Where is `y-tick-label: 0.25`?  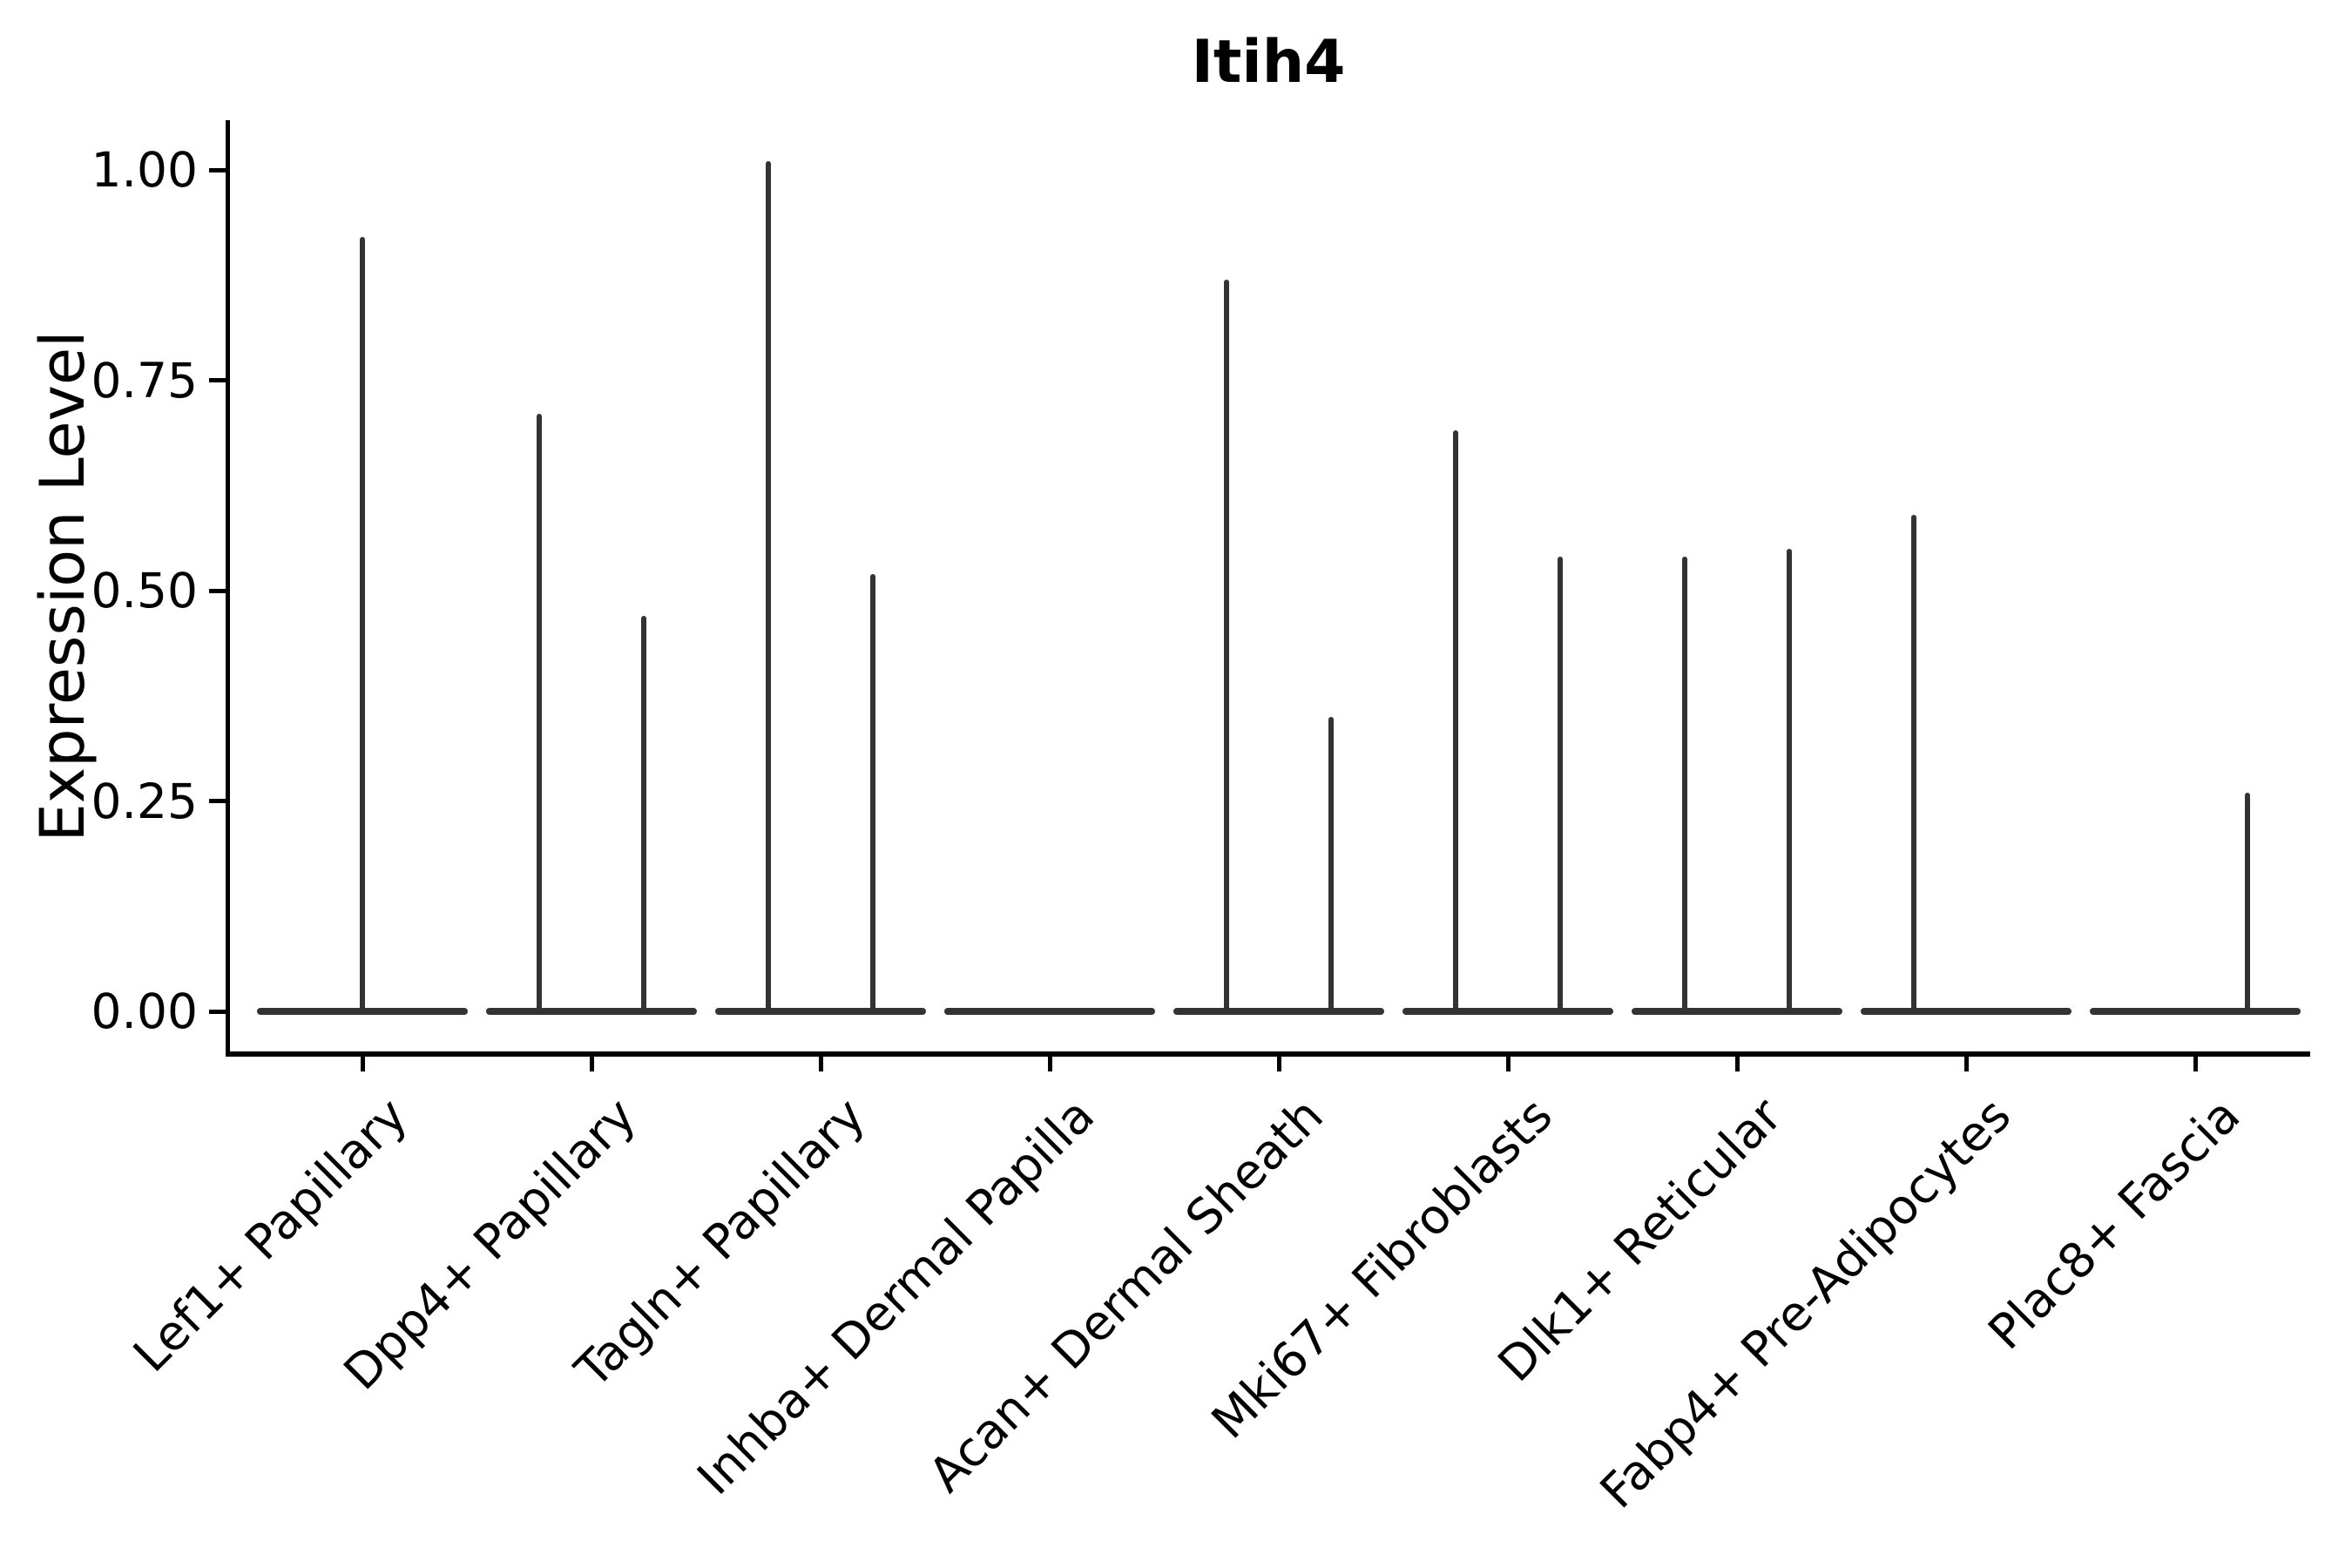
y-tick-label: 0.25 is located at coordinates (145, 801).